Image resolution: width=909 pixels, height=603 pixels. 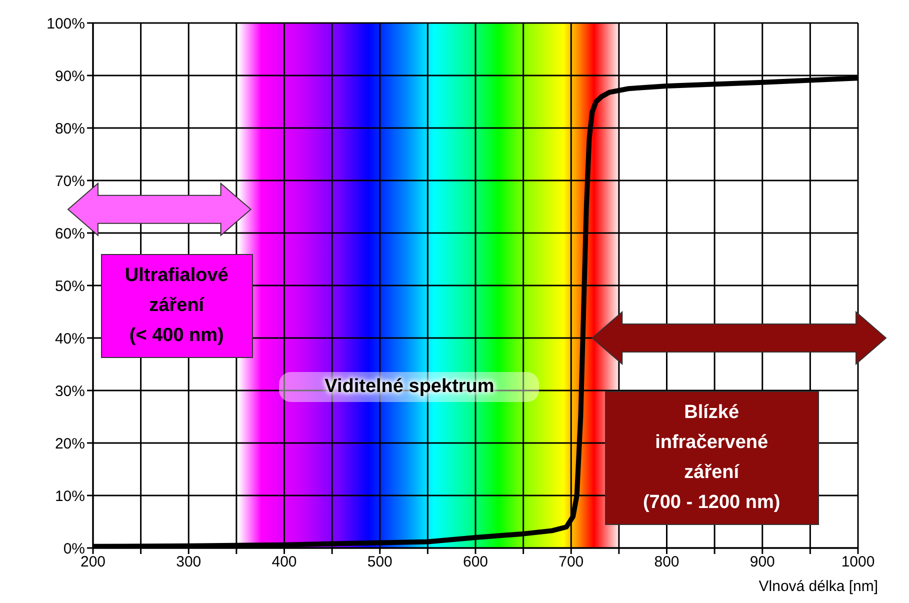 What do you see at coordinates (284, 562) in the screenshot?
I see `x-tick-label: 400` at bounding box center [284, 562].